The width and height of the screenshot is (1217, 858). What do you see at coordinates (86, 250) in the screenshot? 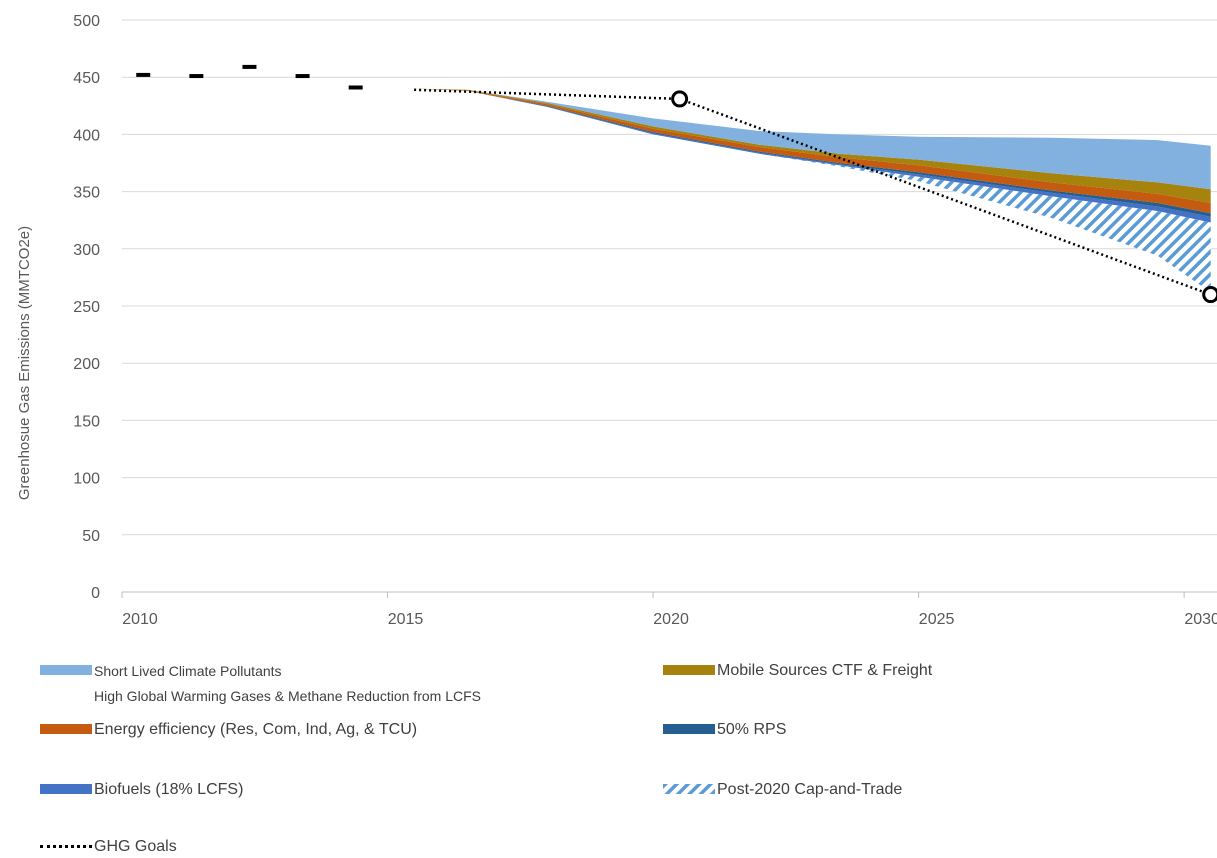
I see `y-tick-label: 300` at bounding box center [86, 250].